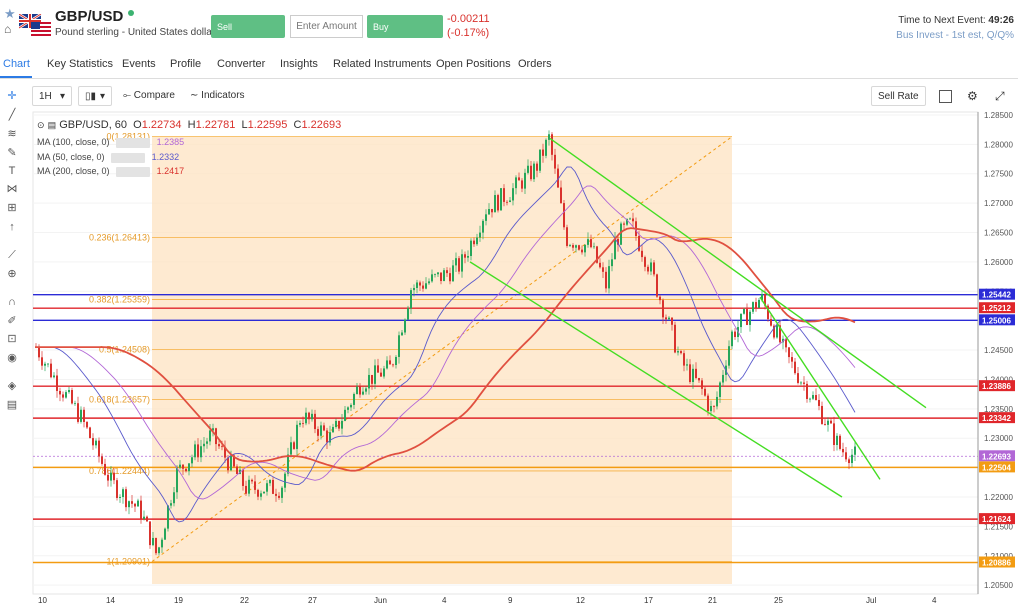 This screenshot has width=1024, height=606. What do you see at coordinates (95, 96) in the screenshot?
I see `chart-type-select: ▯▮ ▾` at bounding box center [95, 96].